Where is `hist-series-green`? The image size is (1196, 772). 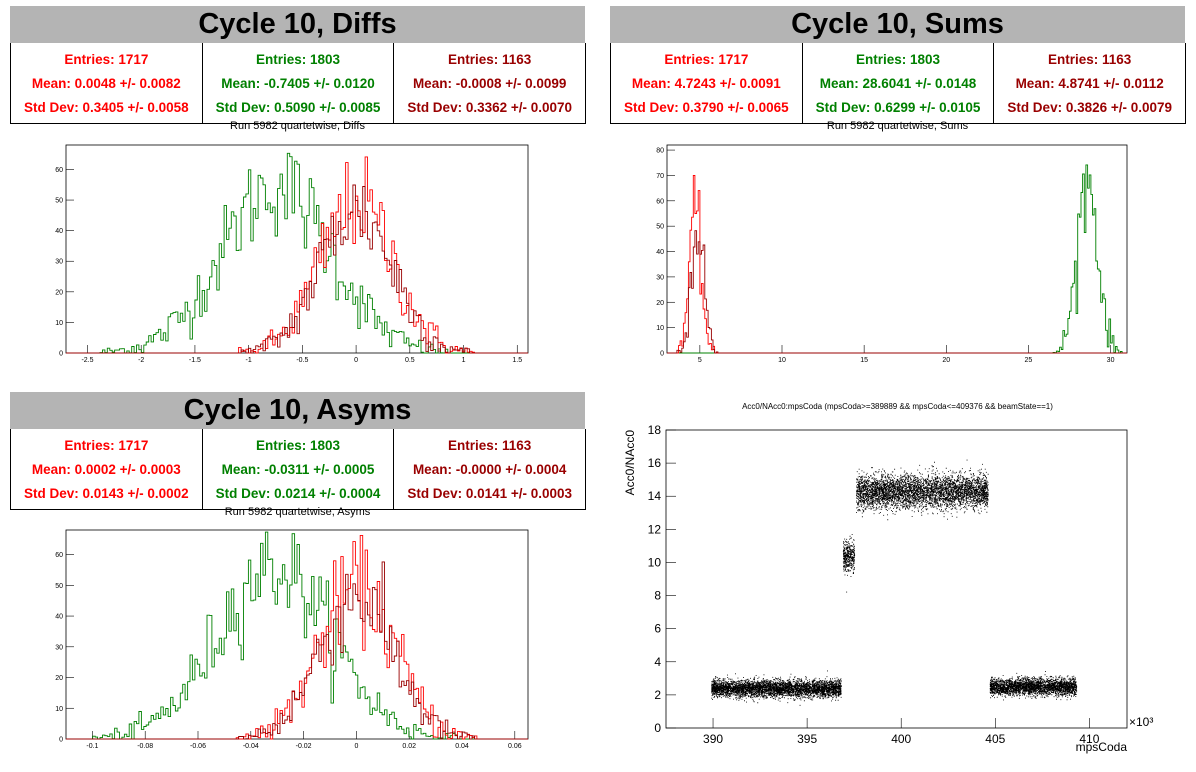
hist-series-green is located at coordinates (297, 635).